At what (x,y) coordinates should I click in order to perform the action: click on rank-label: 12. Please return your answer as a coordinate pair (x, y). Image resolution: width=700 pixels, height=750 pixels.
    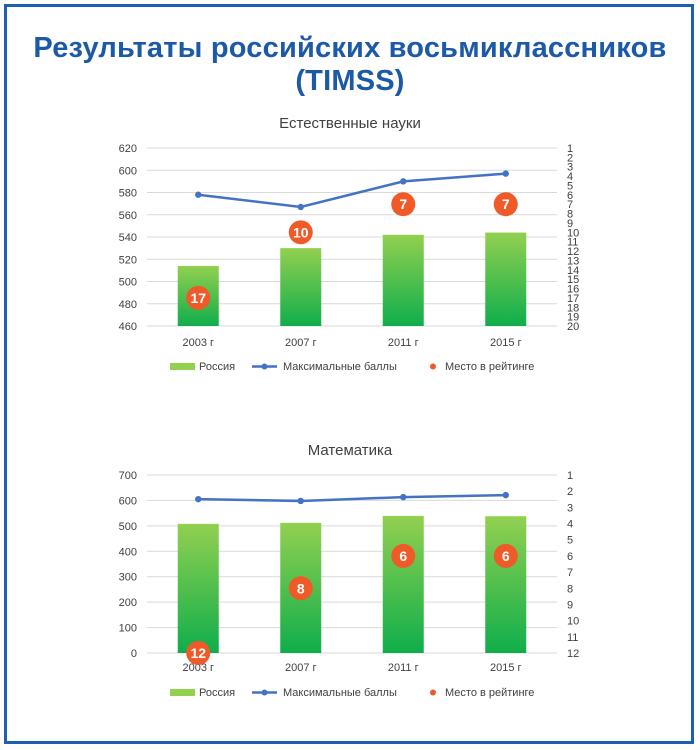
    Looking at the image, I should click on (198, 653).